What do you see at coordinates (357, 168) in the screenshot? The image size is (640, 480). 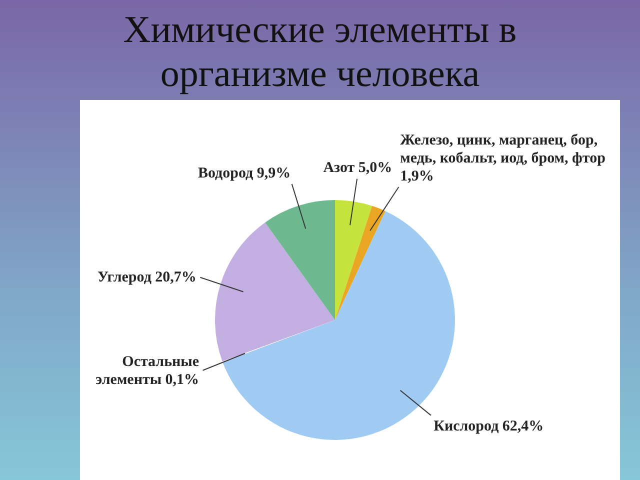 I see `slice-label: Азот 5,0%` at bounding box center [357, 168].